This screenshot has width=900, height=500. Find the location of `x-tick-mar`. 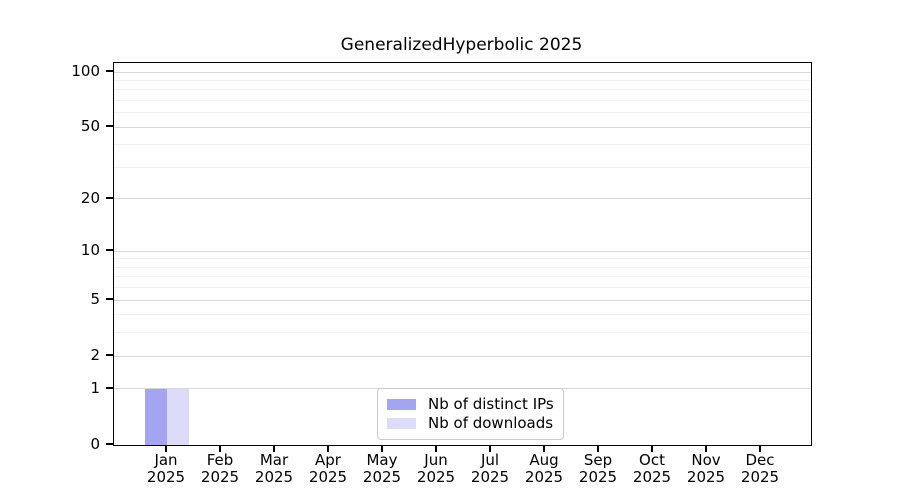

x-tick-mar is located at coordinates (274, 448).